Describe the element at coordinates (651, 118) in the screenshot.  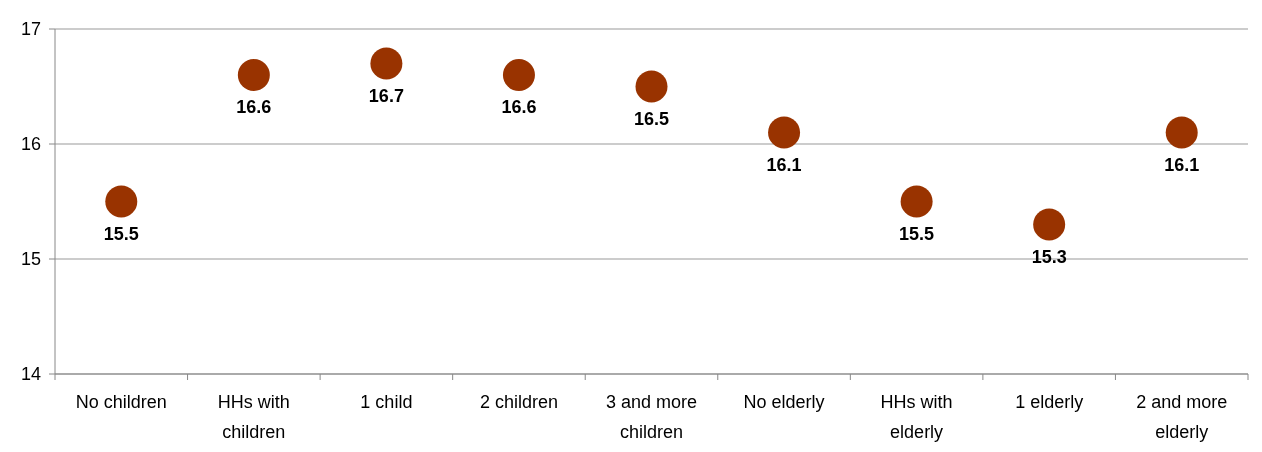
I see `data-label: 16.5` at that location.